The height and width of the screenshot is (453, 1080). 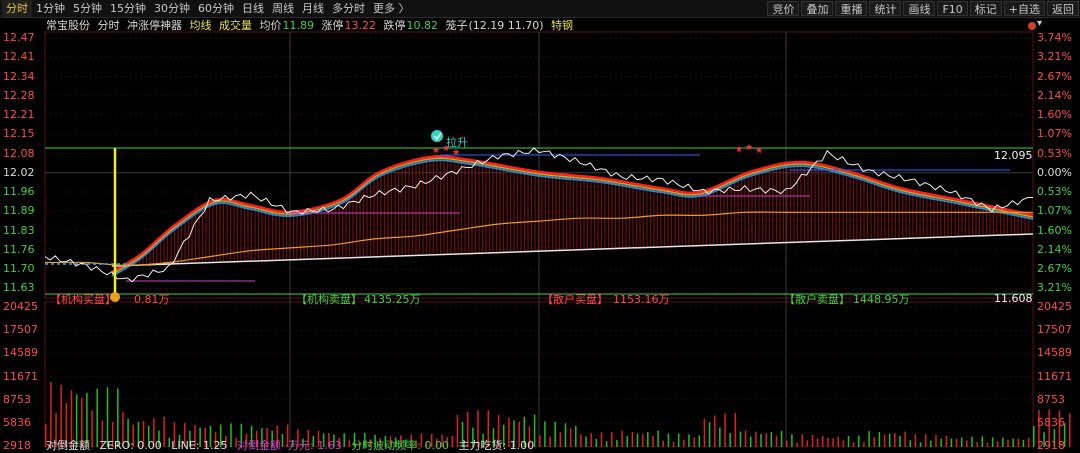 I want to click on sector-label: 特钢, so click(x=562, y=25).